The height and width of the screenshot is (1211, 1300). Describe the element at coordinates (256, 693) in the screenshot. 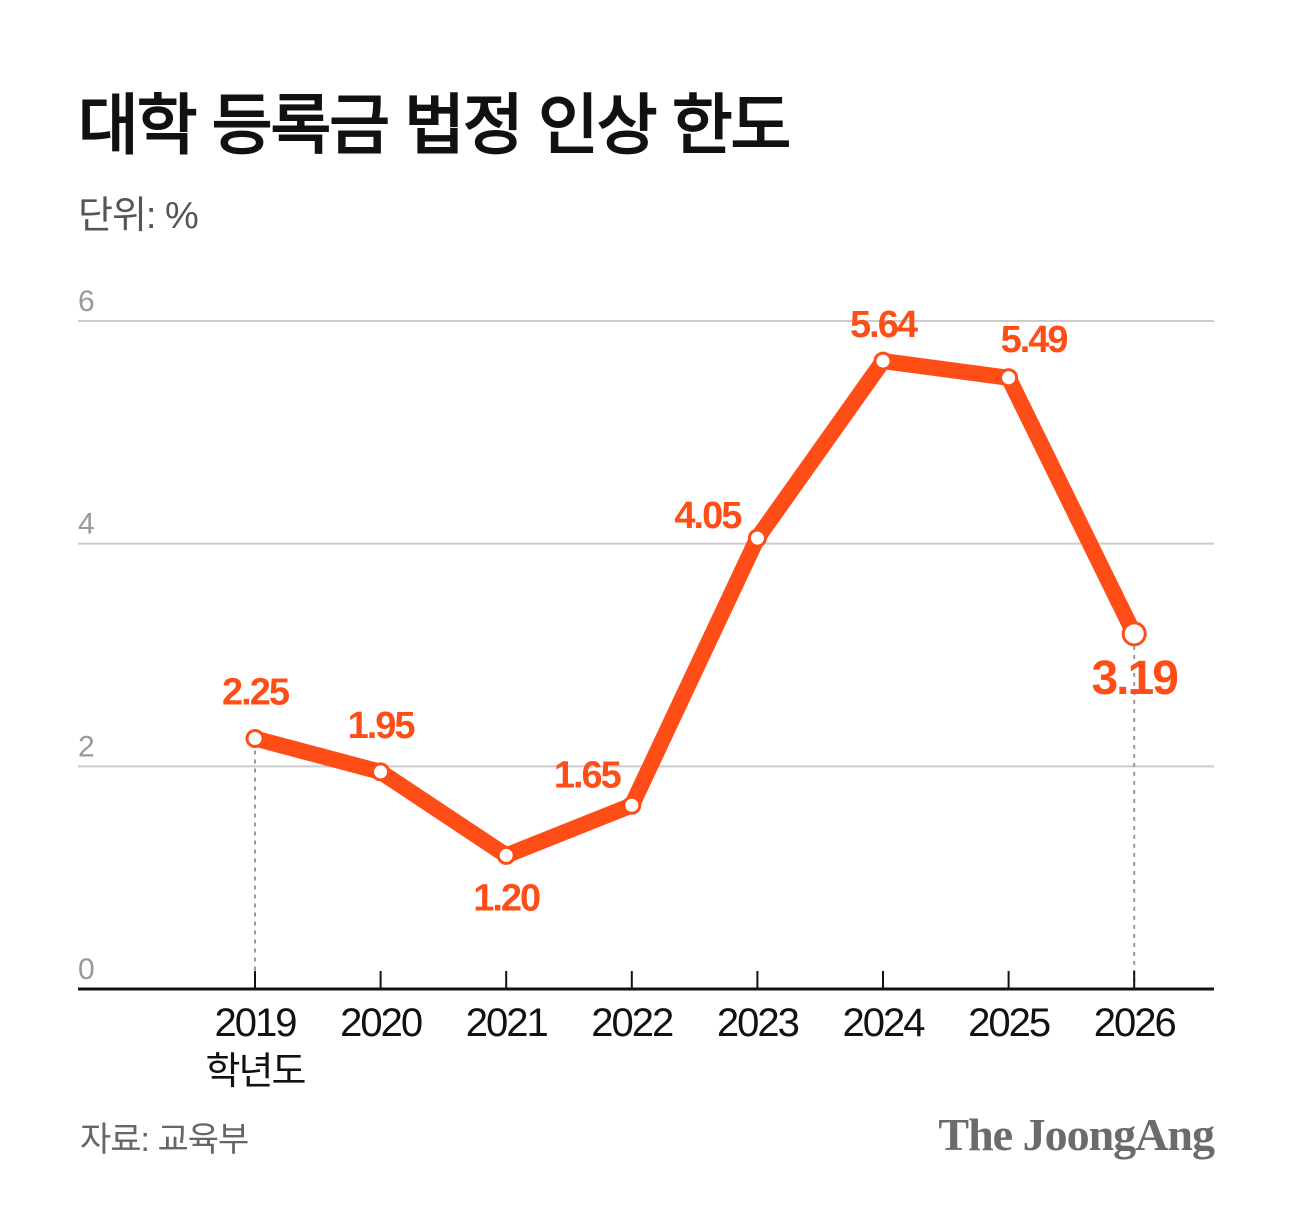

I see `data-label: 2.25` at that location.